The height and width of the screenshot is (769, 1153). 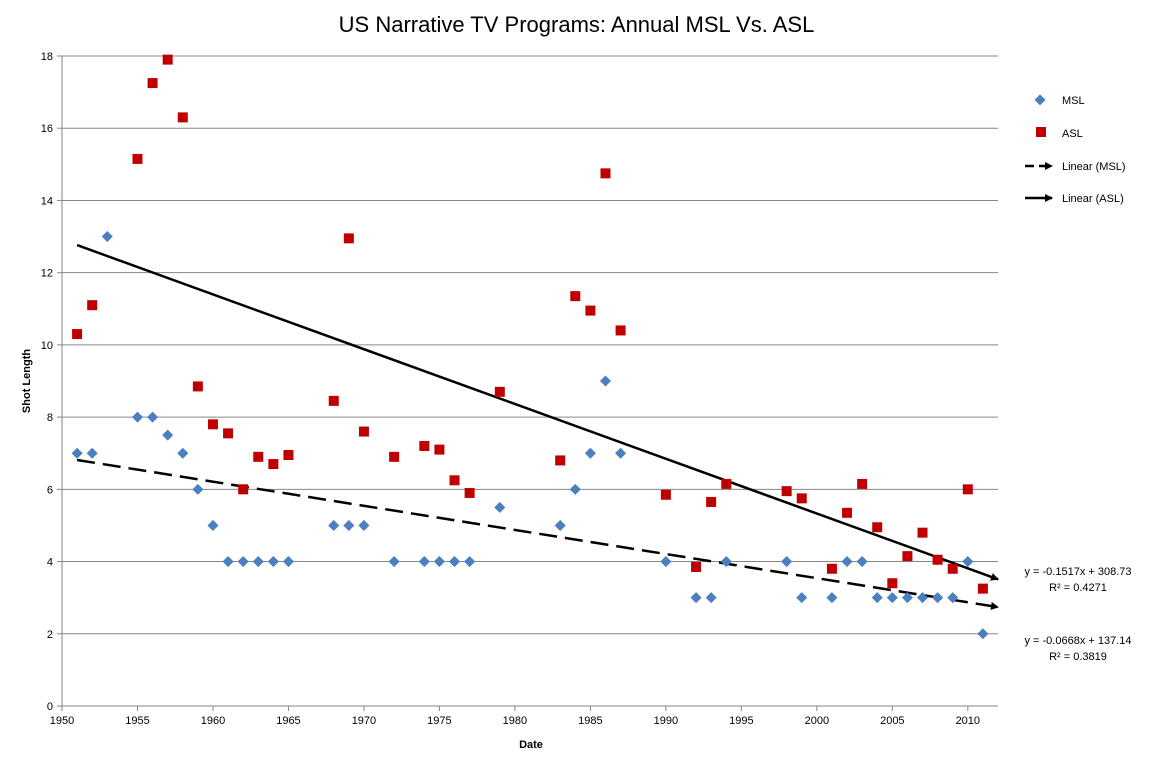 I want to click on x-tick-label: 1985, so click(x=590, y=721).